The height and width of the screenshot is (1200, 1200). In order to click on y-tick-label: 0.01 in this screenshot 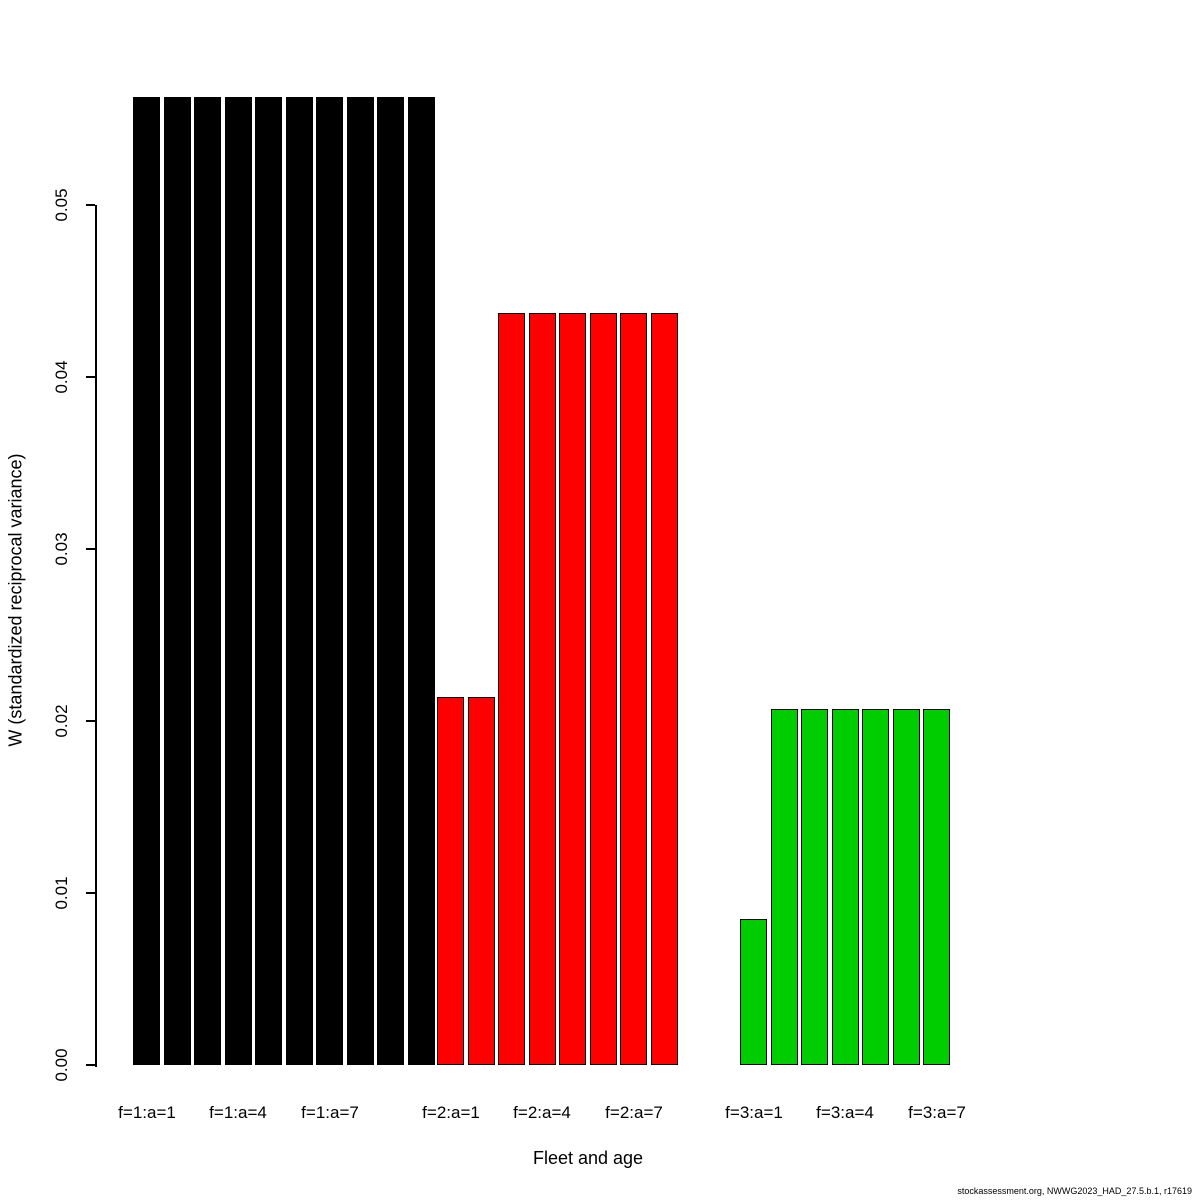, I will do `click(61, 893)`.